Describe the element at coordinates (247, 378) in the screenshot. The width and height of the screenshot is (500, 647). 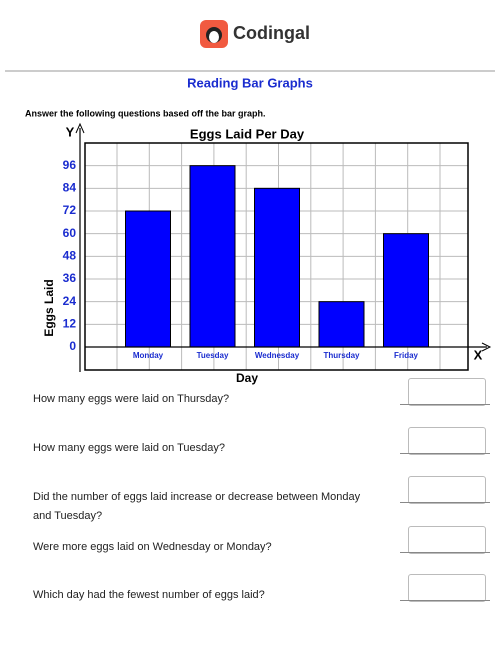
I see `x-axis-label: Day` at that location.